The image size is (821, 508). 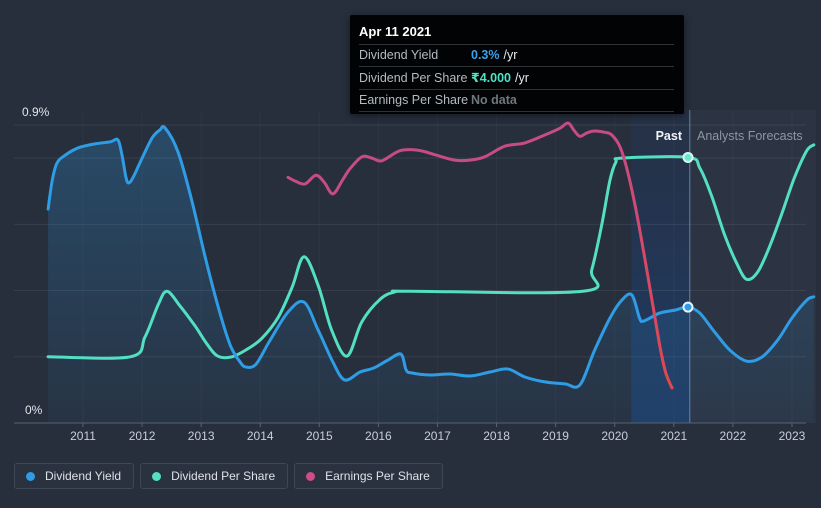 I want to click on x-tick-label-2019: 2019, so click(x=555, y=436).